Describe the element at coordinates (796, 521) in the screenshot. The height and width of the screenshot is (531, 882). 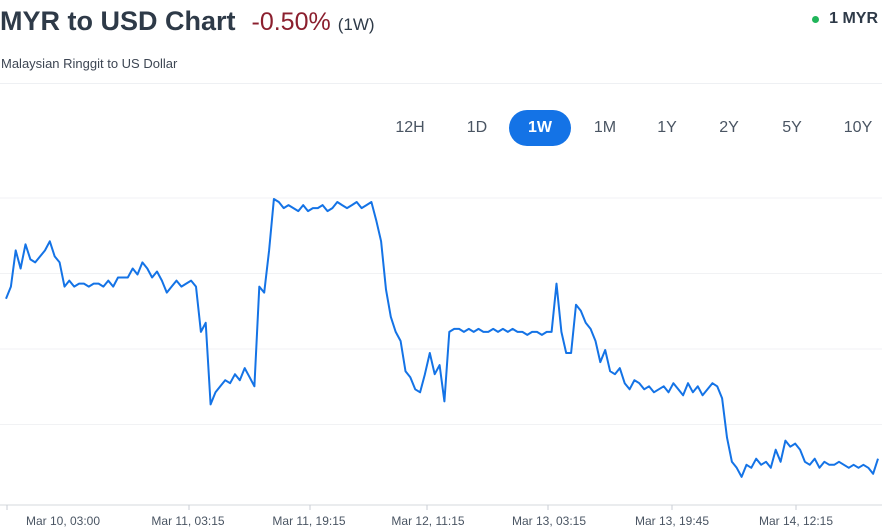
I see `x-tick-label: Mar 14, 12:15` at that location.